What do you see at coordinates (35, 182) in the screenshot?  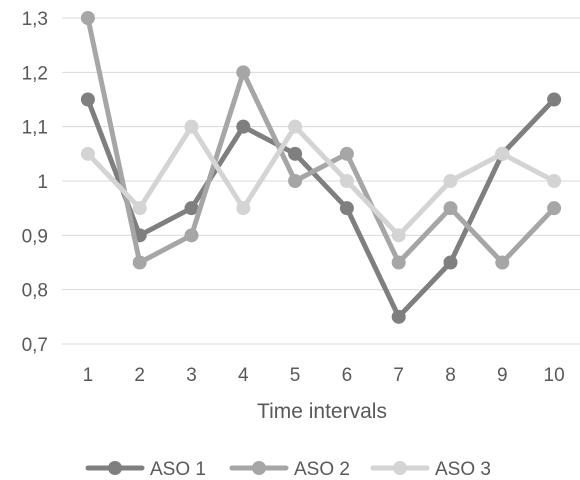 I see `y-axis-tick-labels: 0,7 0,8 0,9 1 1,1 1,2 1,3` at bounding box center [35, 182].